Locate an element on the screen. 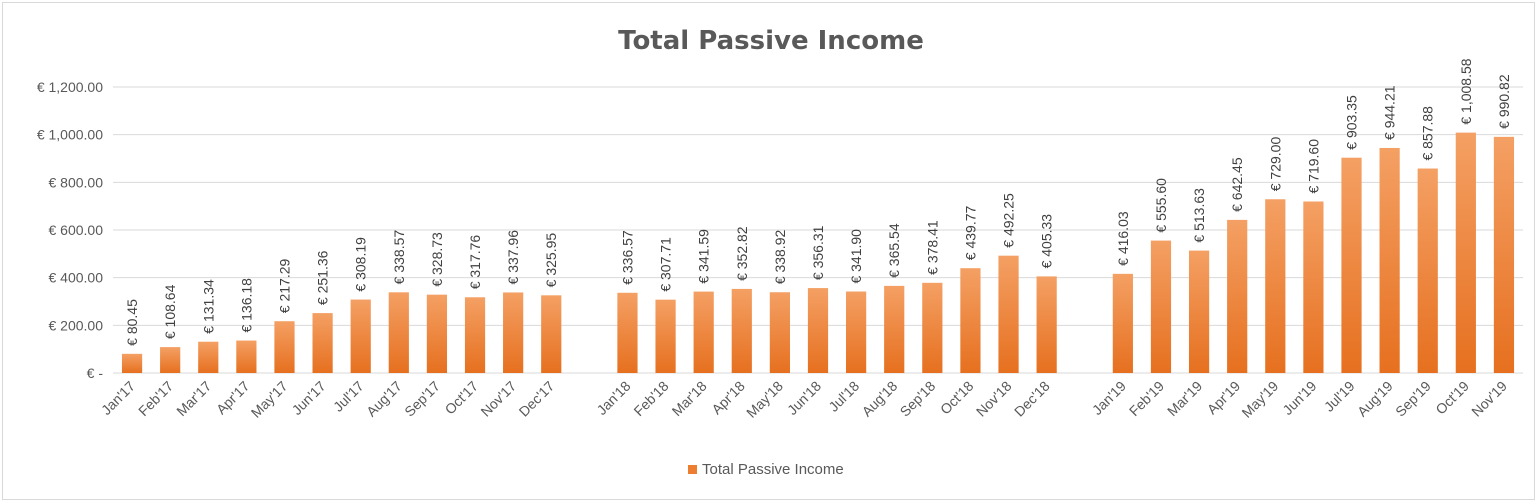 The image size is (1537, 502). legend: Total Passive Income is located at coordinates (766, 469).